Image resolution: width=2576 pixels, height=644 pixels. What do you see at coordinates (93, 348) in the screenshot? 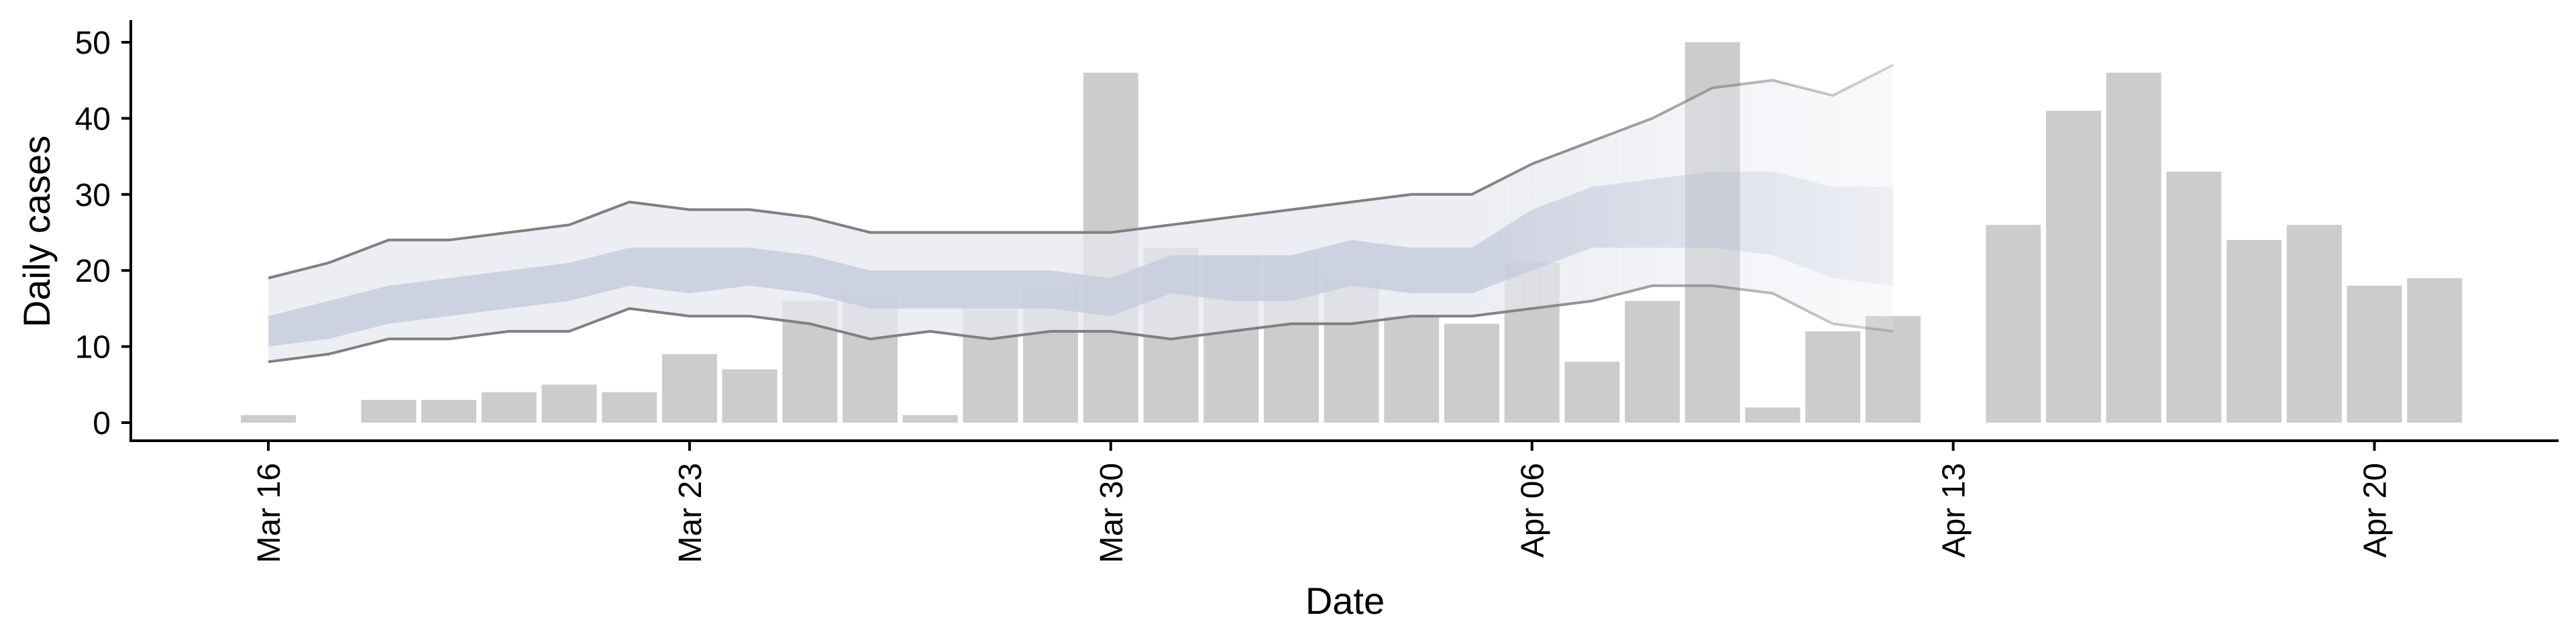
I see `y-tick-label: 10` at bounding box center [93, 348].